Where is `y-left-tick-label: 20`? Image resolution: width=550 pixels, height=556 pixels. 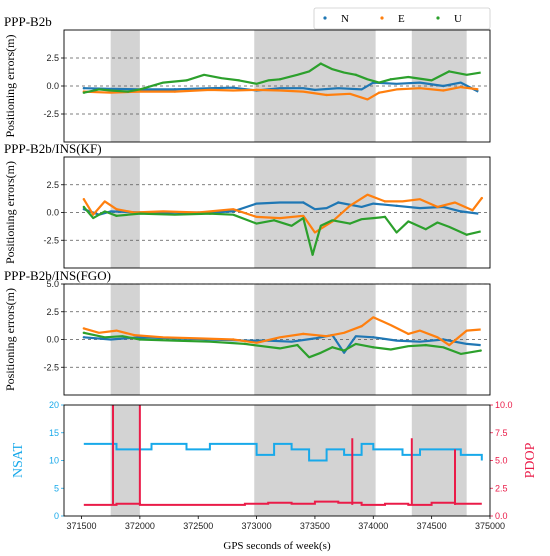
y-left-tick-label: 20 is located at coordinates (54, 405).